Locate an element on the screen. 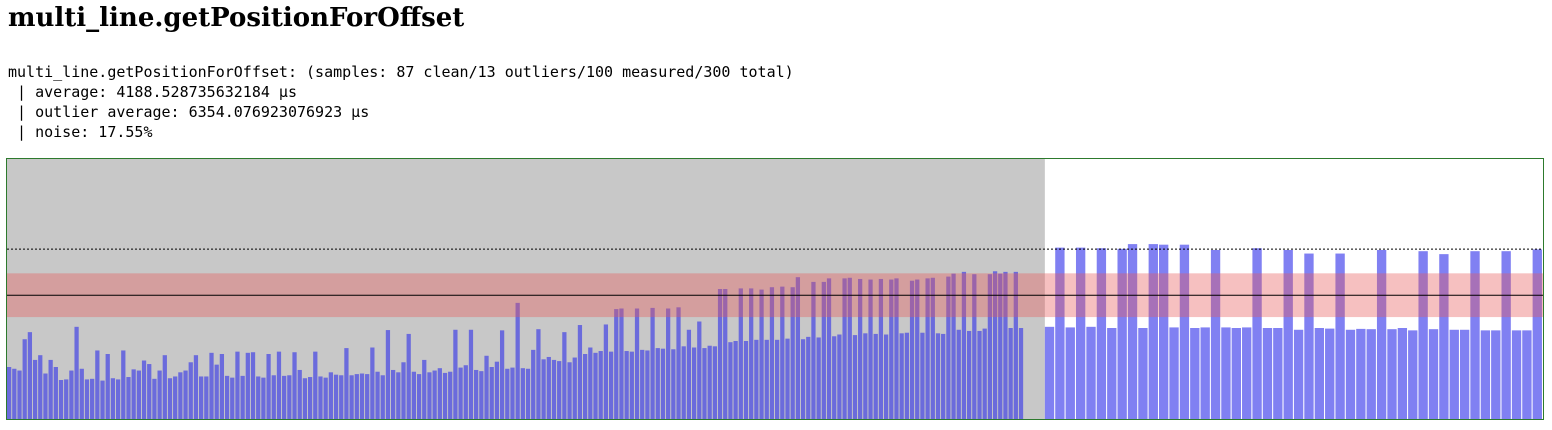 This screenshot has width=1552, height=430. summary-line-noise: | noise: 17.55% is located at coordinates (80, 132).